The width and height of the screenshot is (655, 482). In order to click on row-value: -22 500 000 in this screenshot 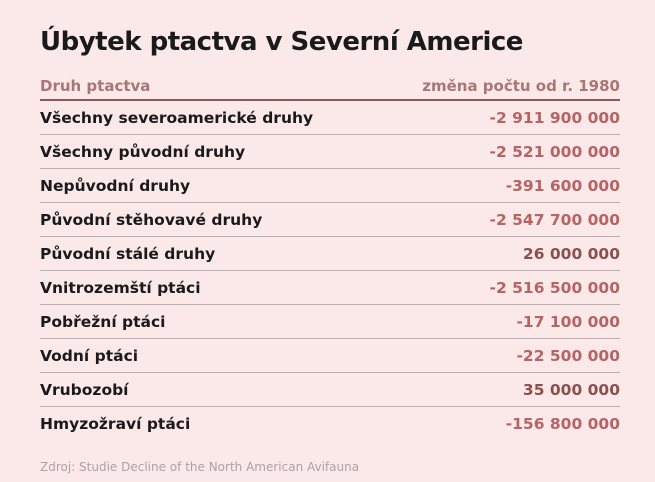, I will do `click(568, 355)`.